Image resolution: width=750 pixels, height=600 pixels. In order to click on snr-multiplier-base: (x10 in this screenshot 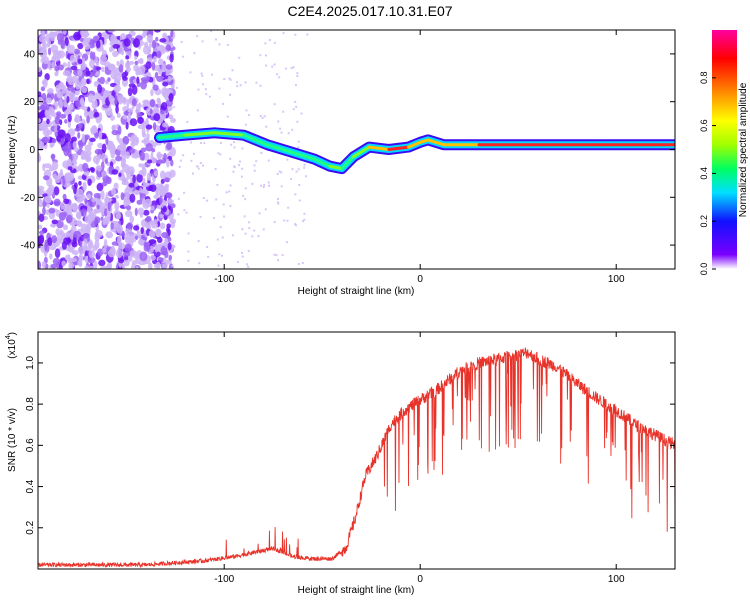, I will do `click(12, 349)`.